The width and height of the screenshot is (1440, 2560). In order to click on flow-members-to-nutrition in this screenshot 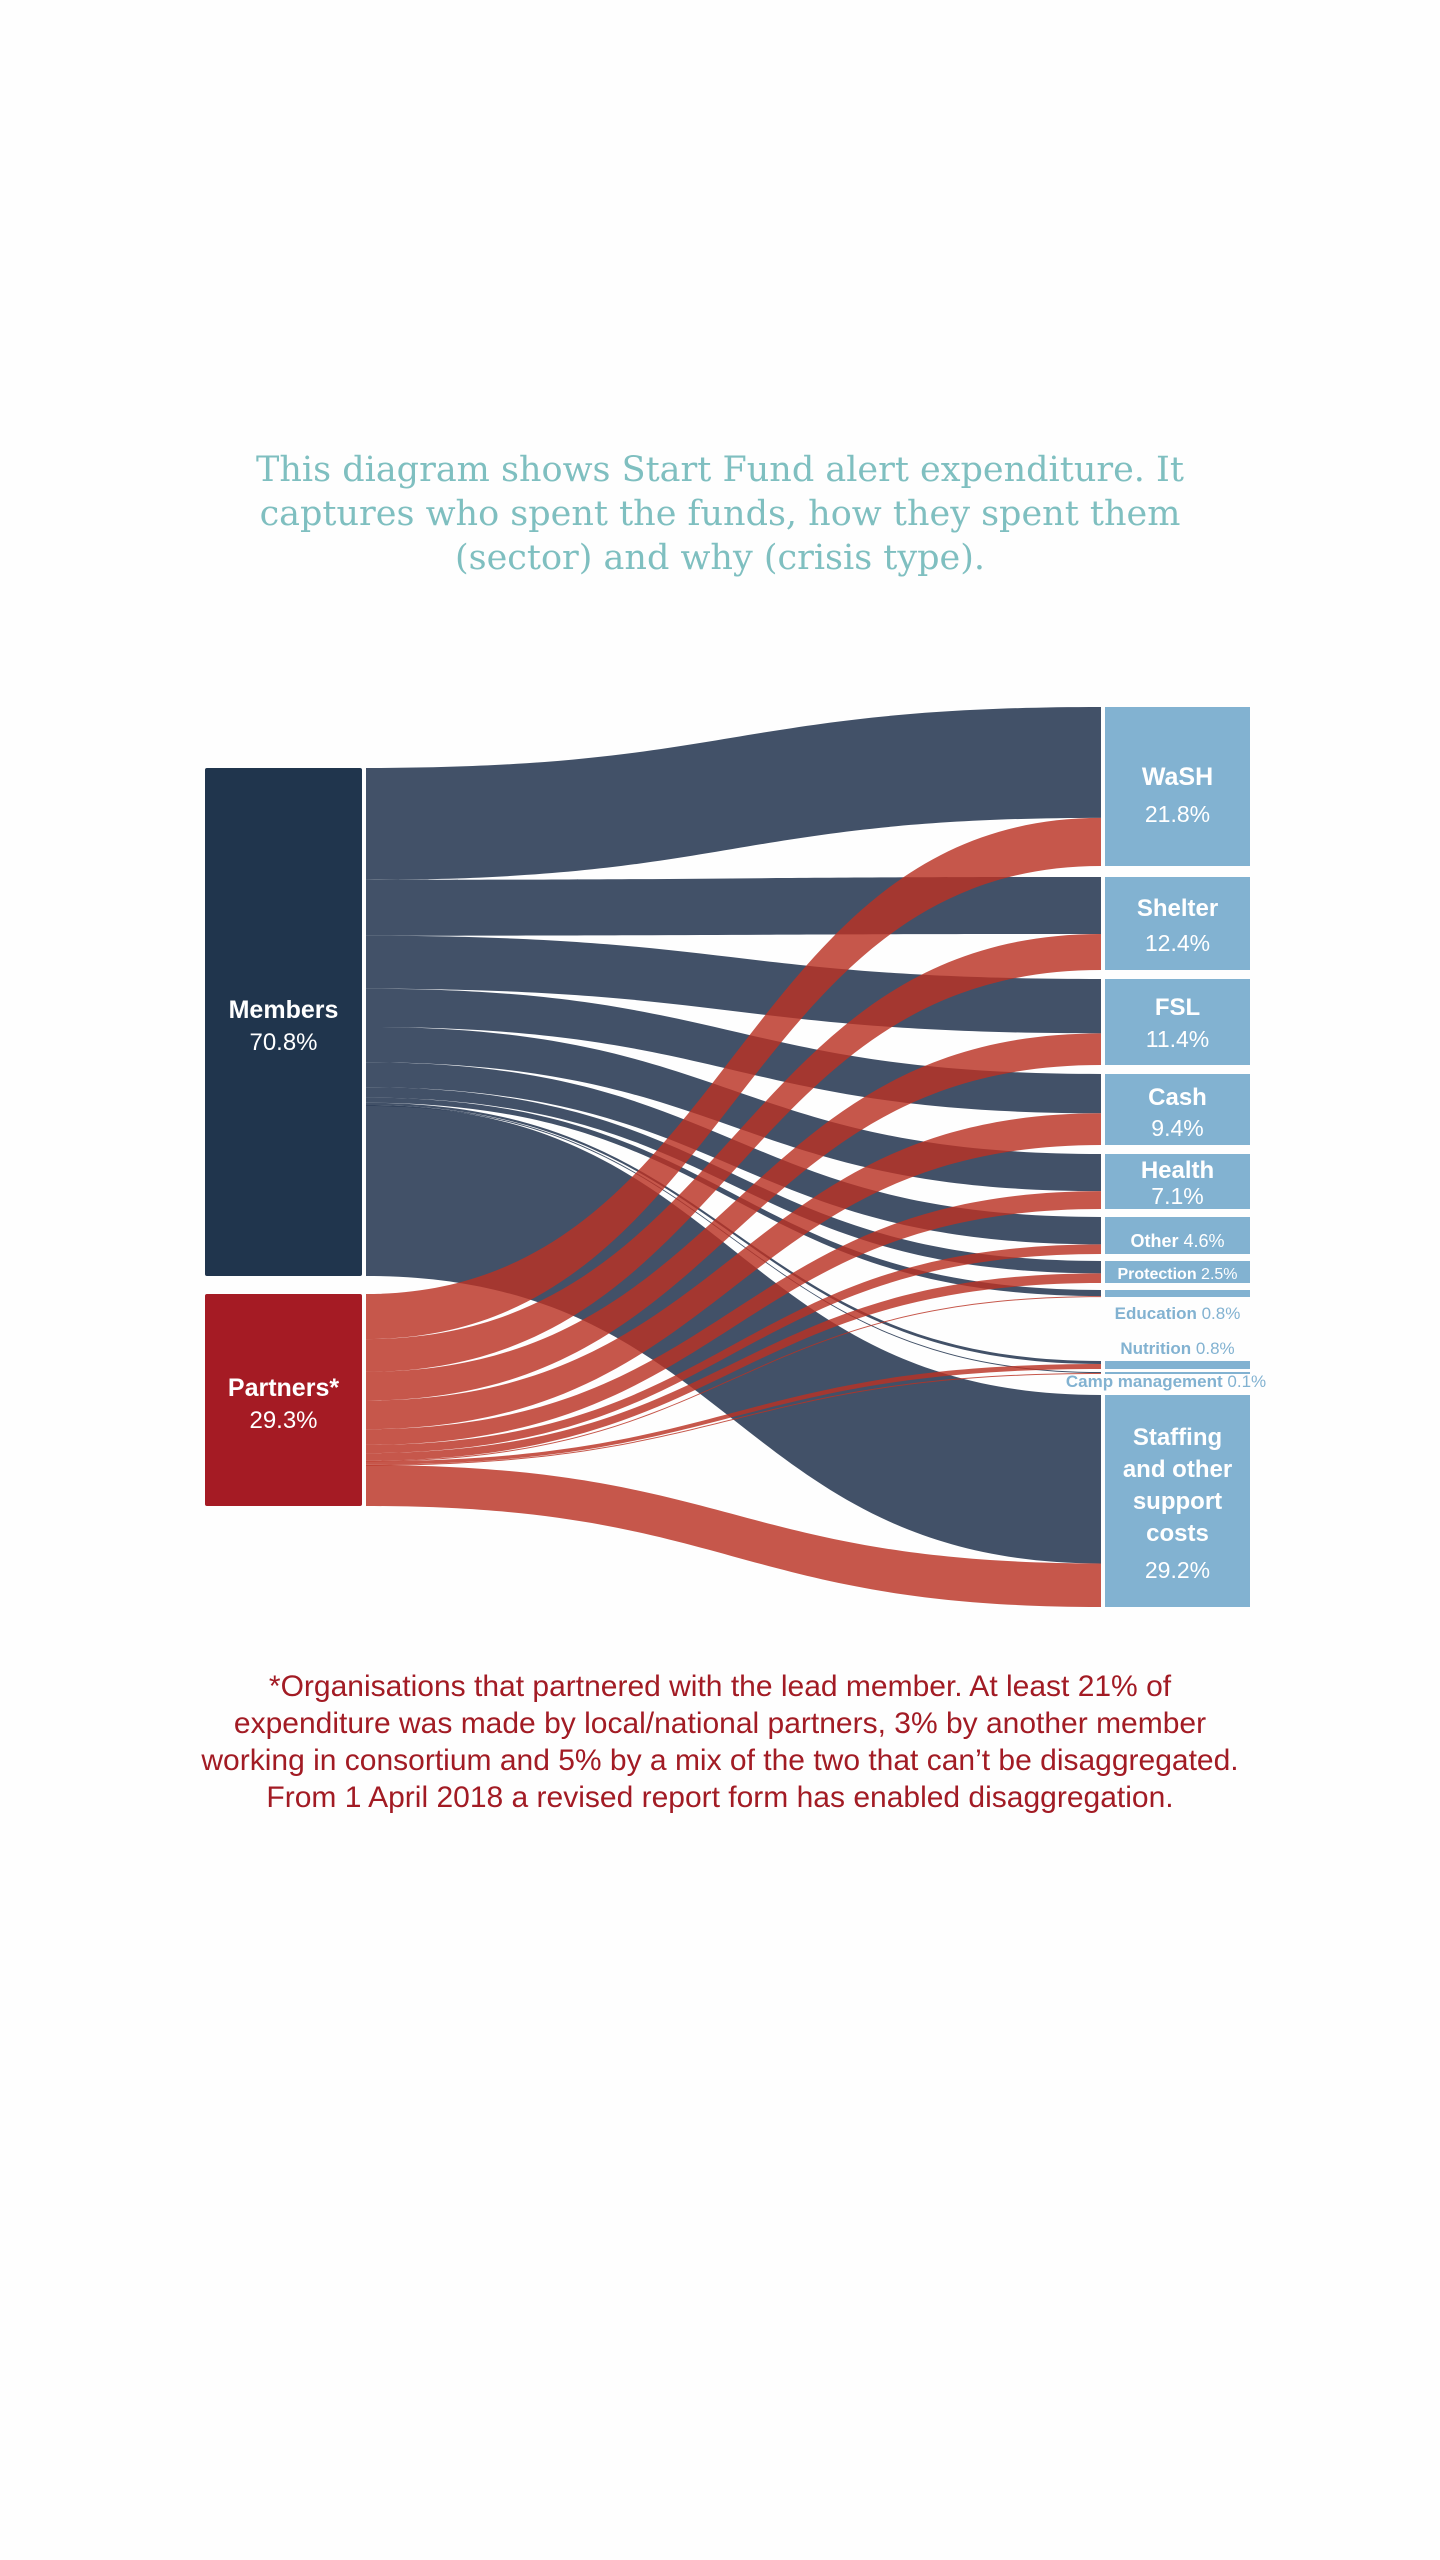, I will do `click(733, 1233)`.